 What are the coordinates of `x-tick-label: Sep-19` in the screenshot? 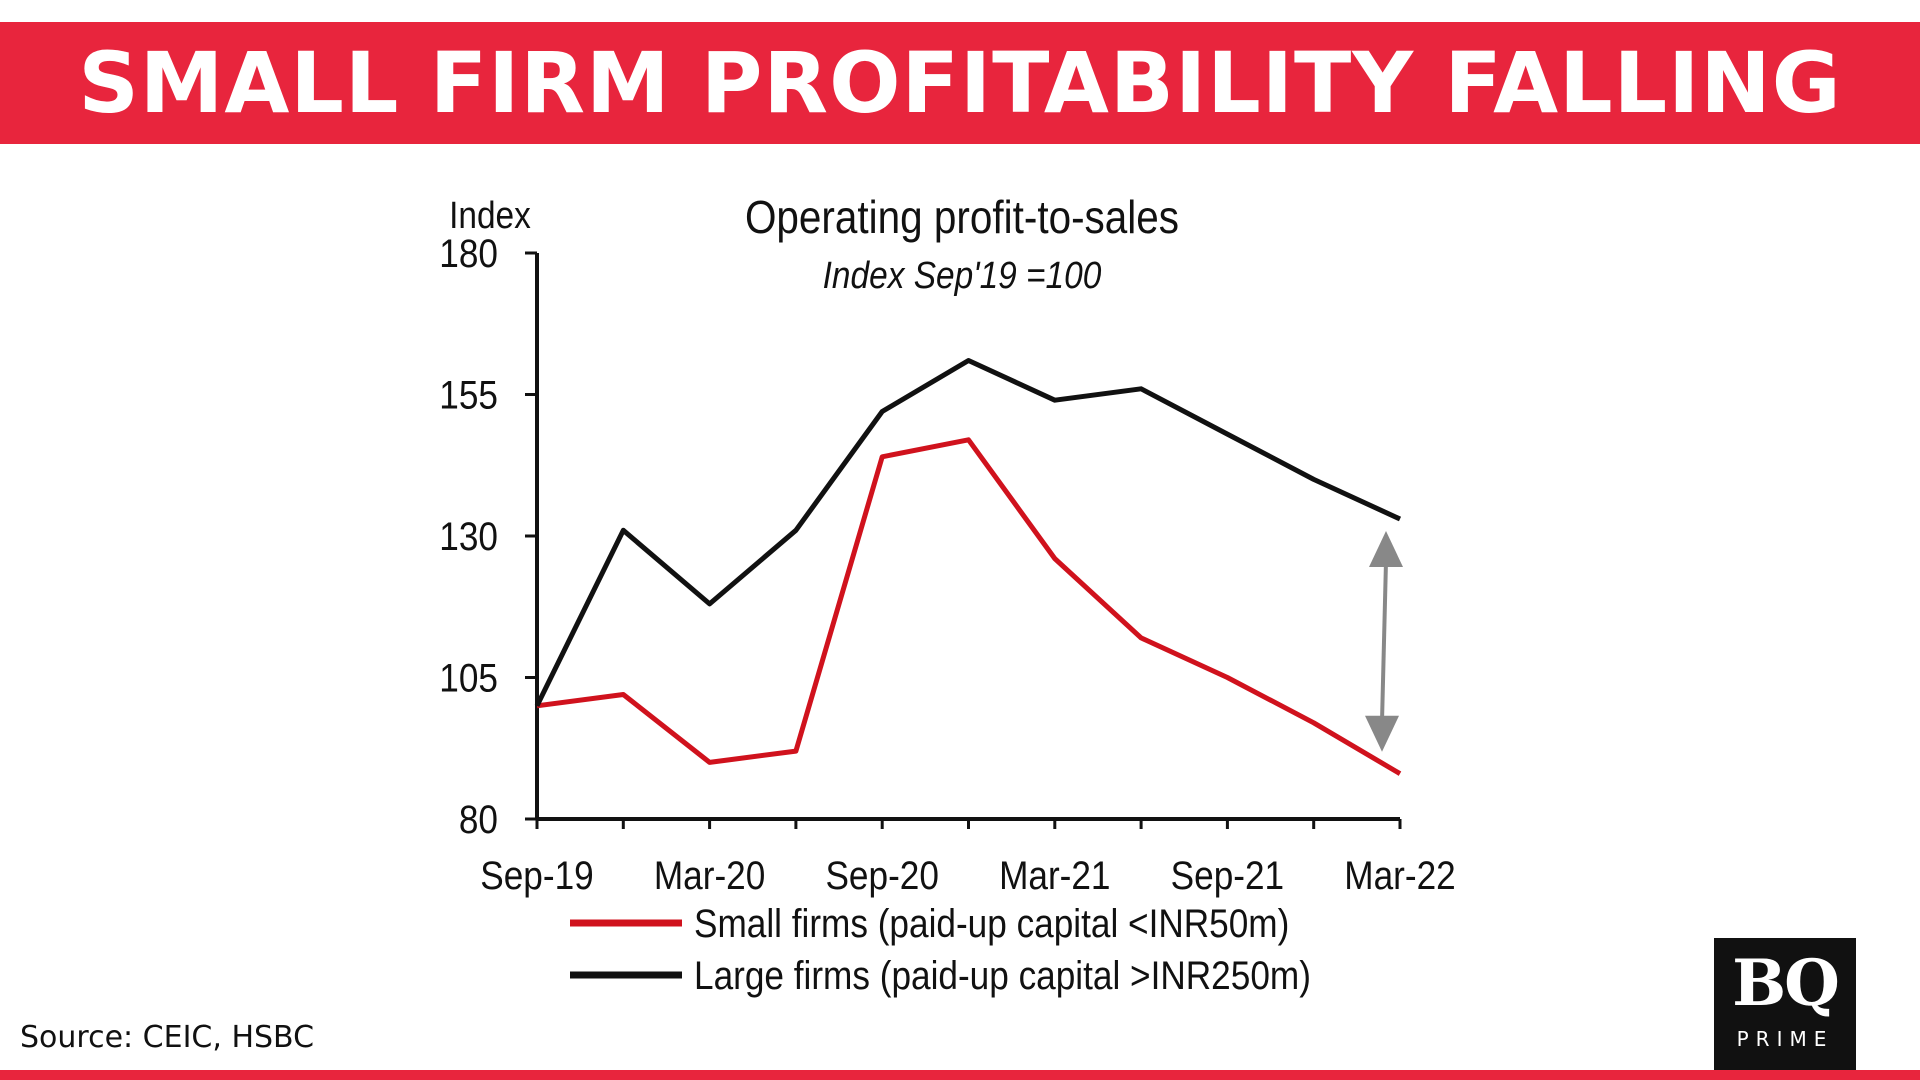 It's located at (536, 875).